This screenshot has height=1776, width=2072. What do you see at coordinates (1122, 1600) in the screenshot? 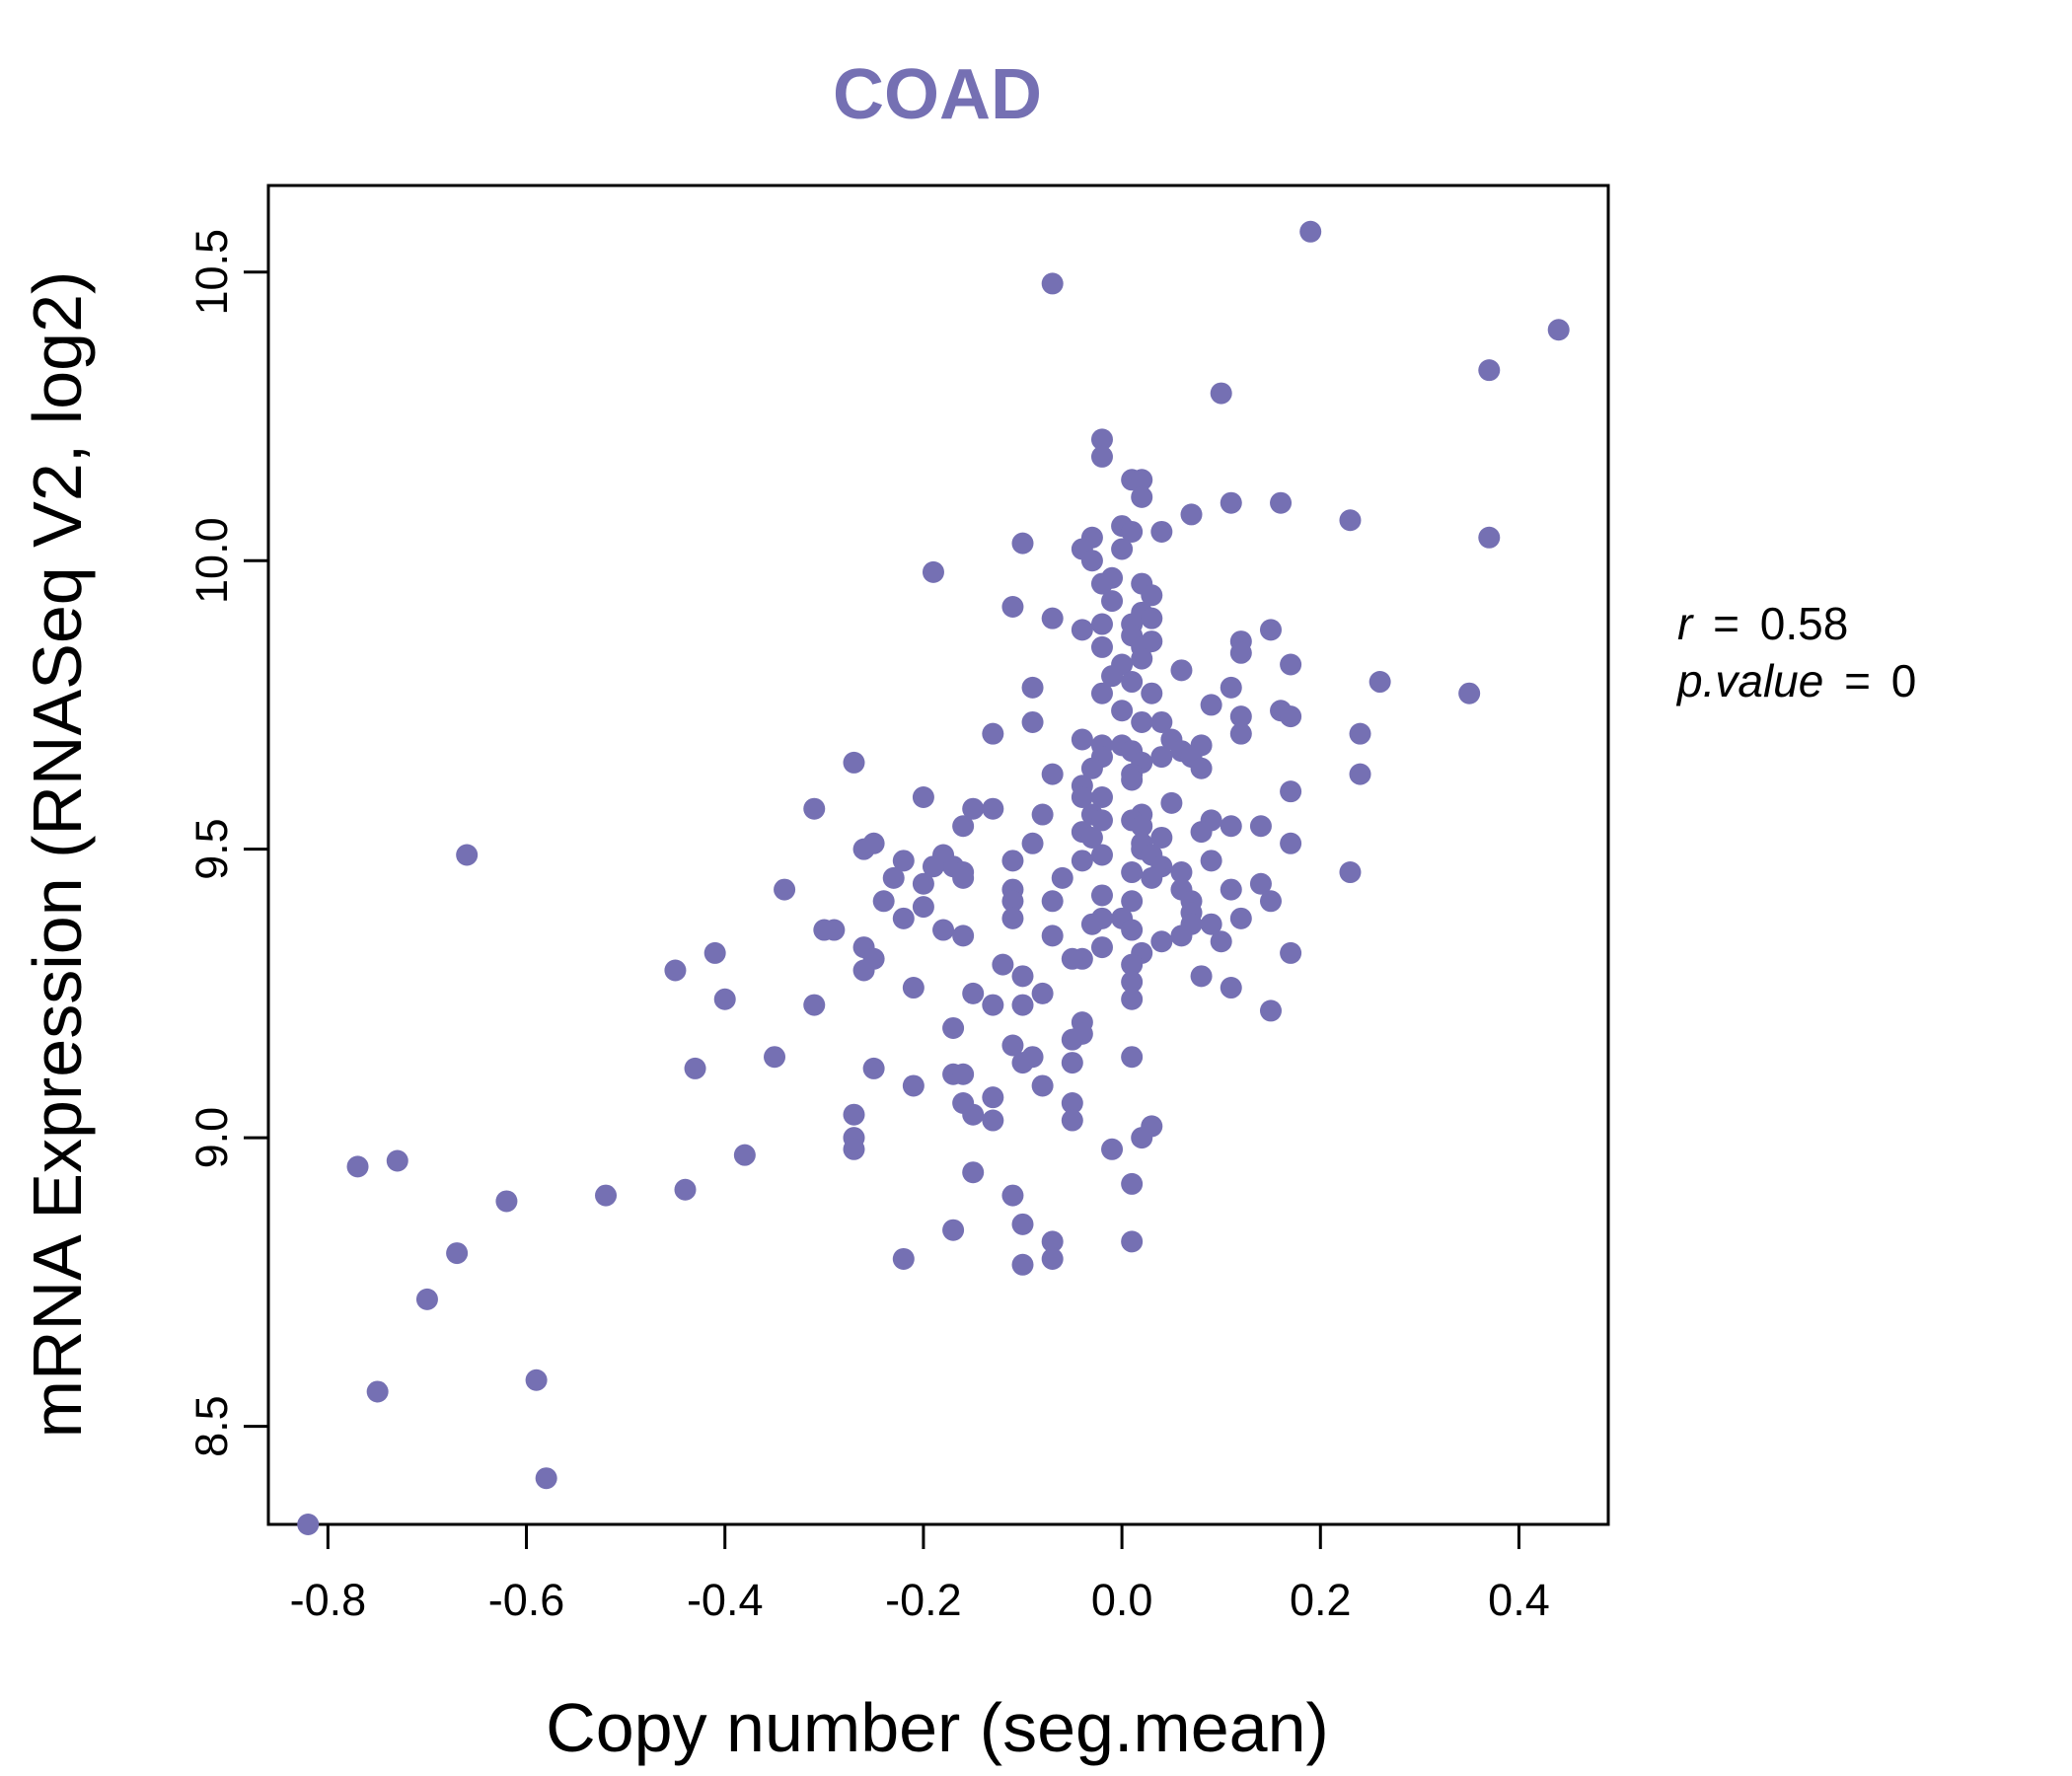
I see `x-tick-label: 0.0` at bounding box center [1122, 1600].